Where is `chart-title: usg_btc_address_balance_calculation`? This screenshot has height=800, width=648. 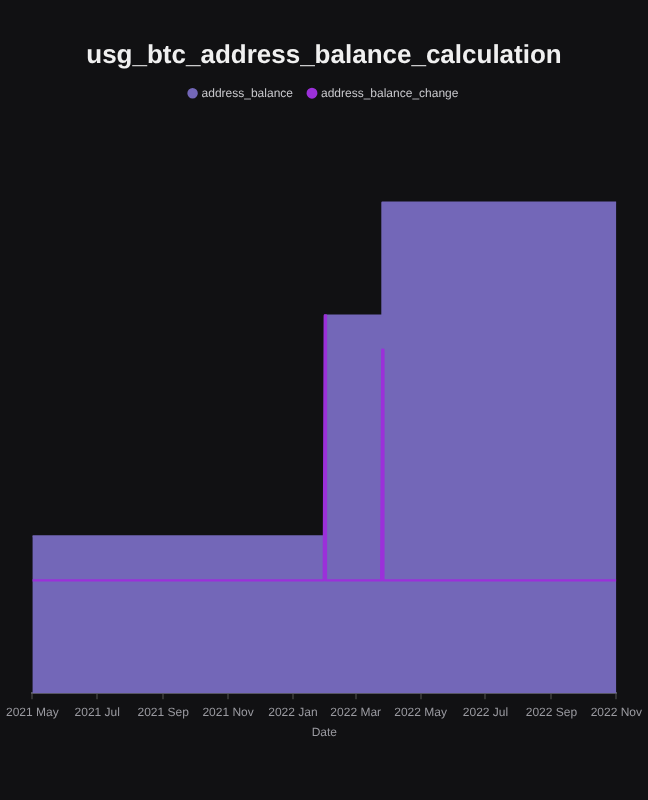 chart-title: usg_btc_address_balance_calculation is located at coordinates (324, 53).